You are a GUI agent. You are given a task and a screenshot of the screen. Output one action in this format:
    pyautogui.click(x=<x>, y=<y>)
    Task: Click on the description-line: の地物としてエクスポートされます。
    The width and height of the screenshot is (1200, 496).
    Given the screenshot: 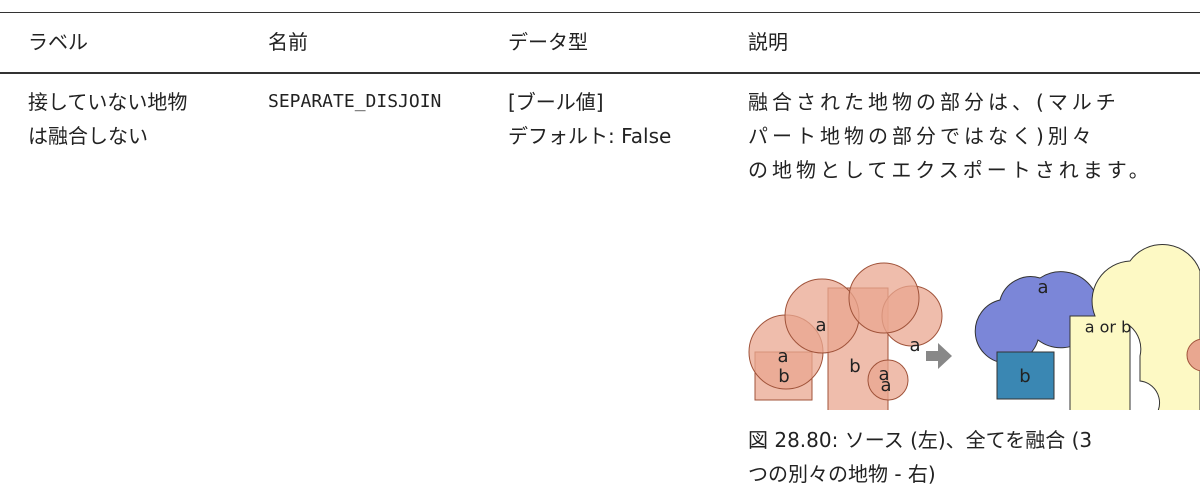 What is the action you would take?
    pyautogui.click(x=950, y=170)
    